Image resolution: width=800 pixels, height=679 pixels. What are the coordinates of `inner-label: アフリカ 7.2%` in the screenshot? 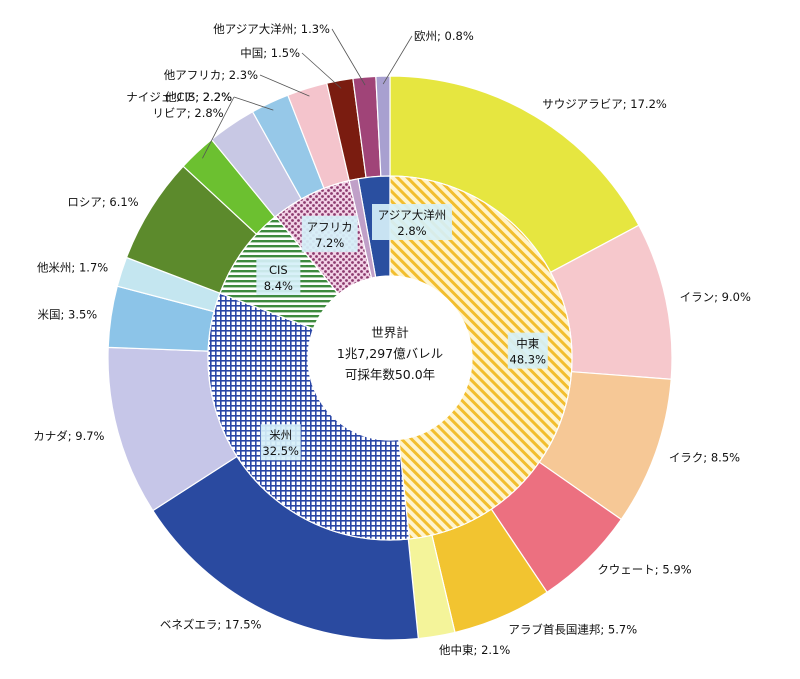 It's located at (329, 233).